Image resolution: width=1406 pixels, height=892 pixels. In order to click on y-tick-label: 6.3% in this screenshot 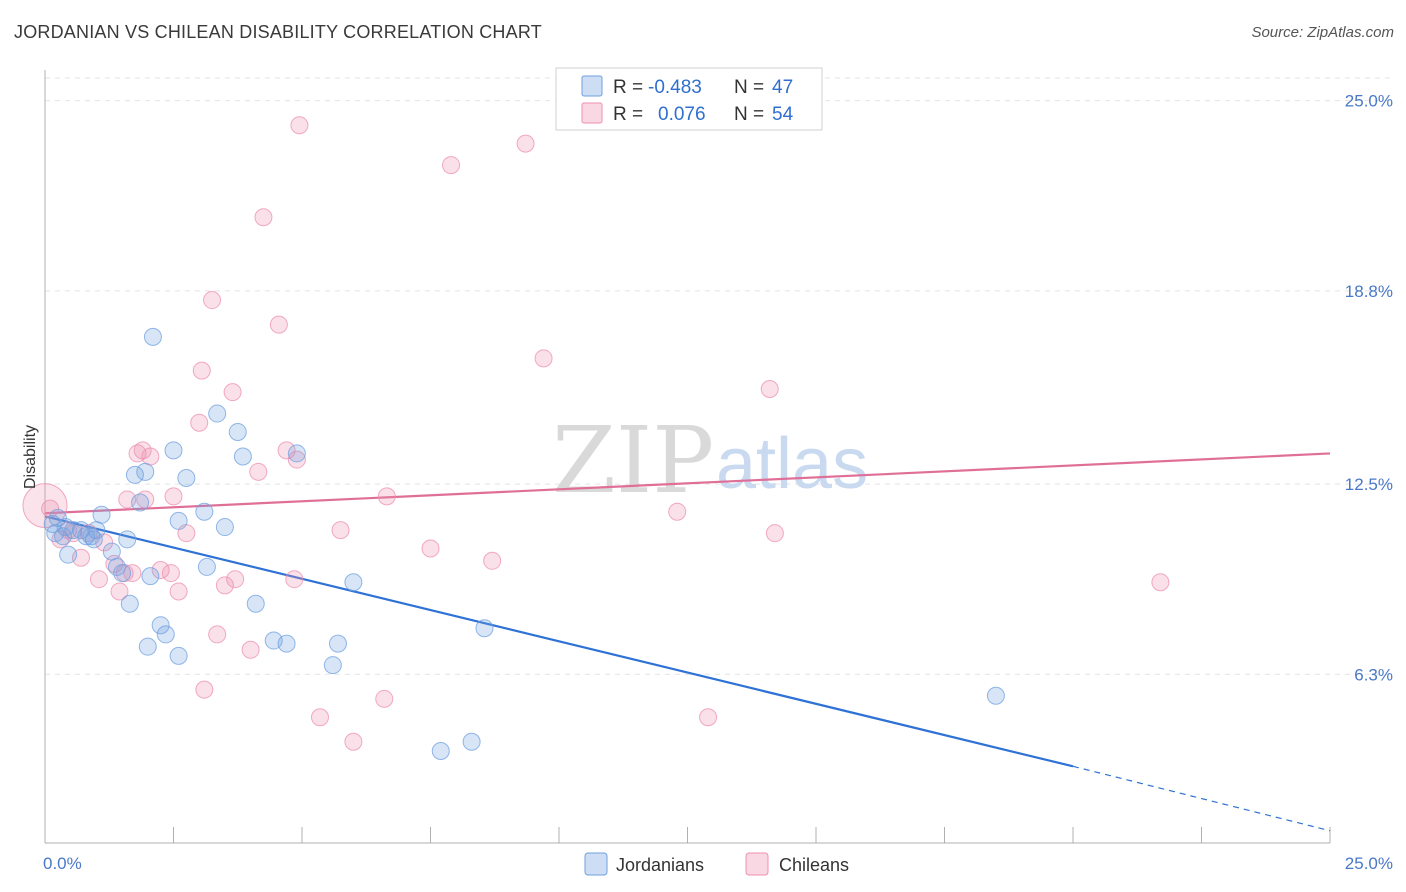, I will do `click(1373, 674)`.